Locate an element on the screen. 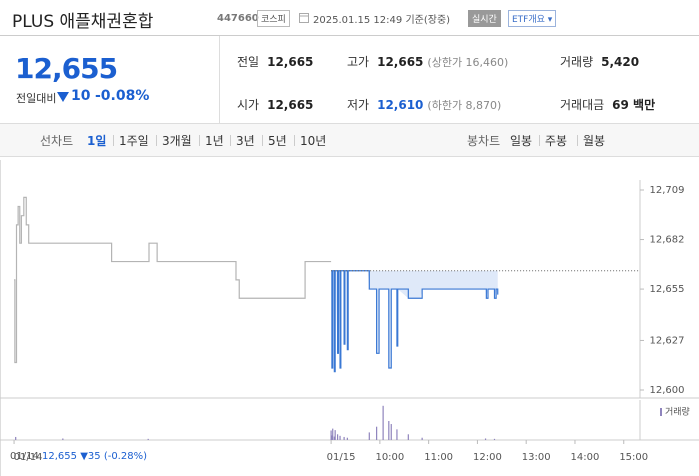 This screenshot has width=699, height=476. period-tab: 10년 is located at coordinates (313, 141).